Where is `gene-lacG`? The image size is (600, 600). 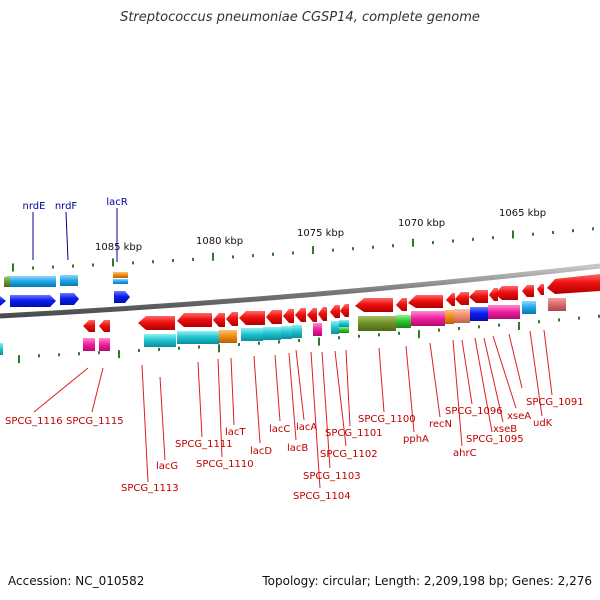 gene-lacG is located at coordinates (194, 320).